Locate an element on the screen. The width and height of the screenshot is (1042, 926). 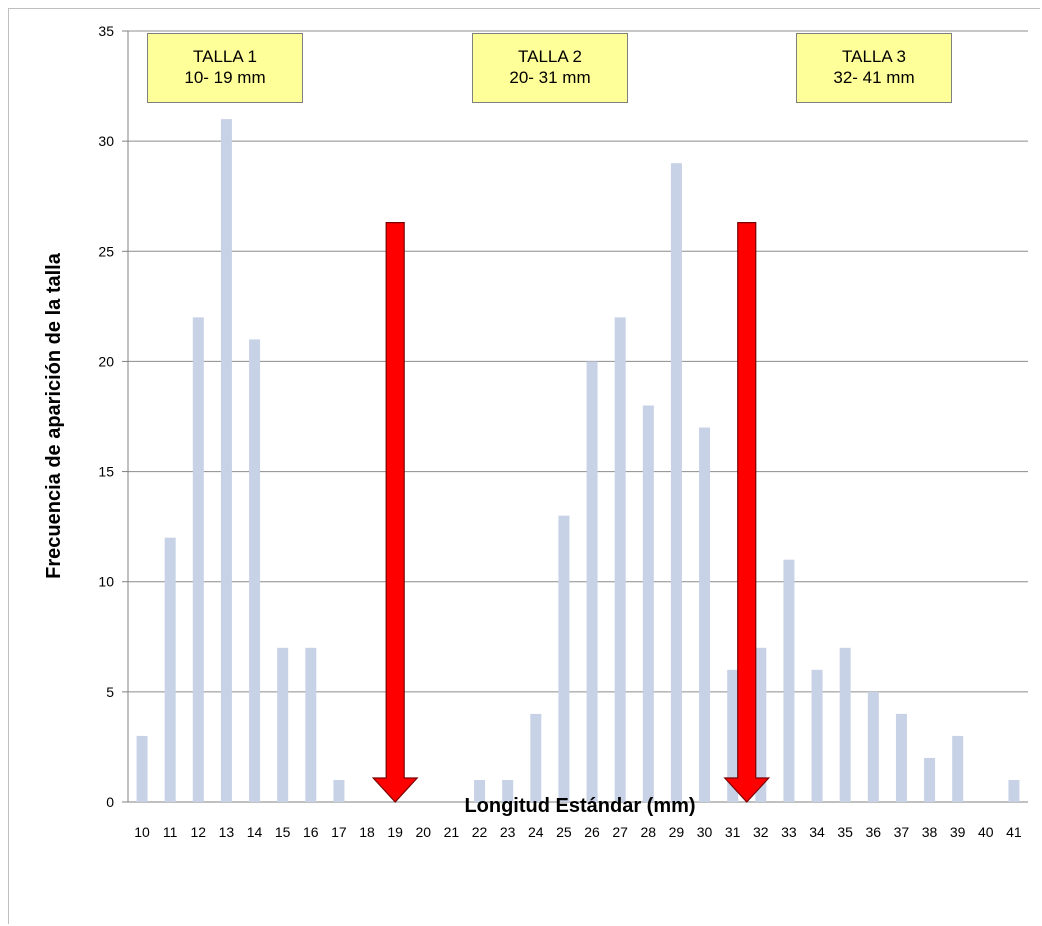
annotation-talla-2-line1: TALLA 2 is located at coordinates (550, 56).